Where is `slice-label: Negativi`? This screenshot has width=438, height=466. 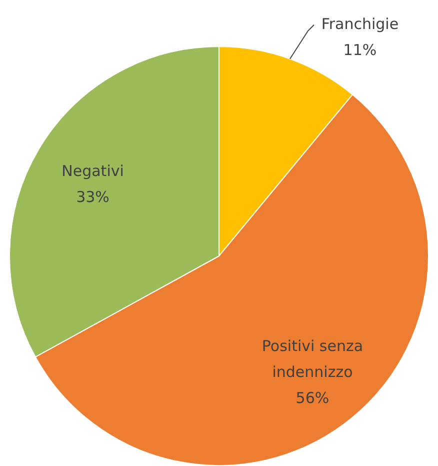
slice-label: Negativi is located at coordinates (93, 171).